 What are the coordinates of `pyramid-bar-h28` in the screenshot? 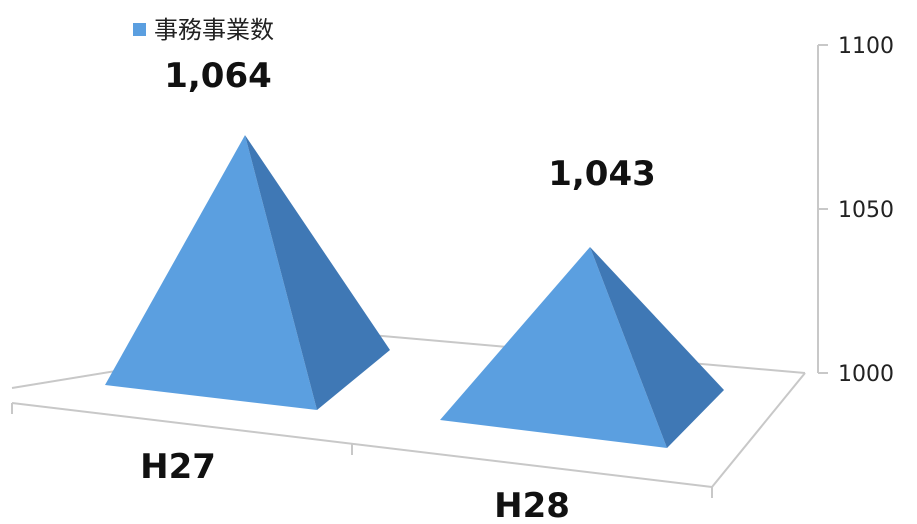 It's located at (582, 347).